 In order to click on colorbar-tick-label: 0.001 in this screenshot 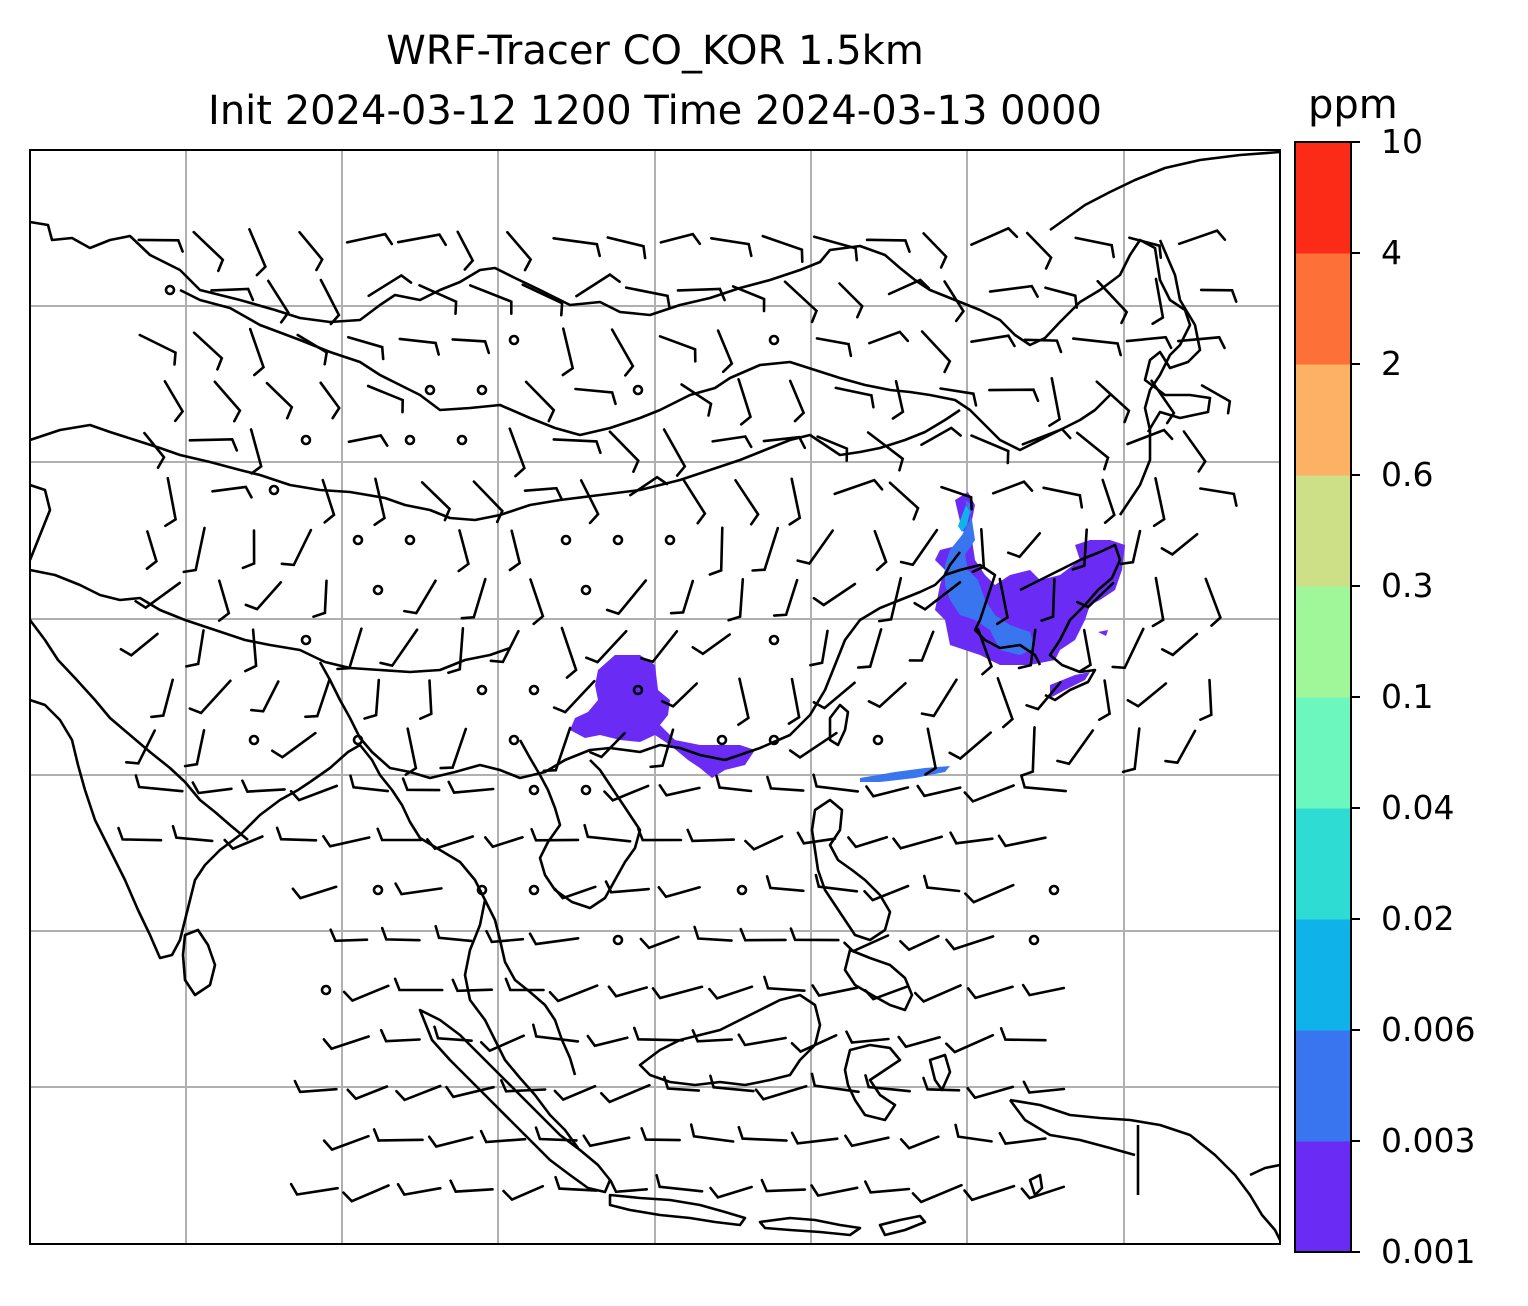, I will do `click(1428, 1251)`.